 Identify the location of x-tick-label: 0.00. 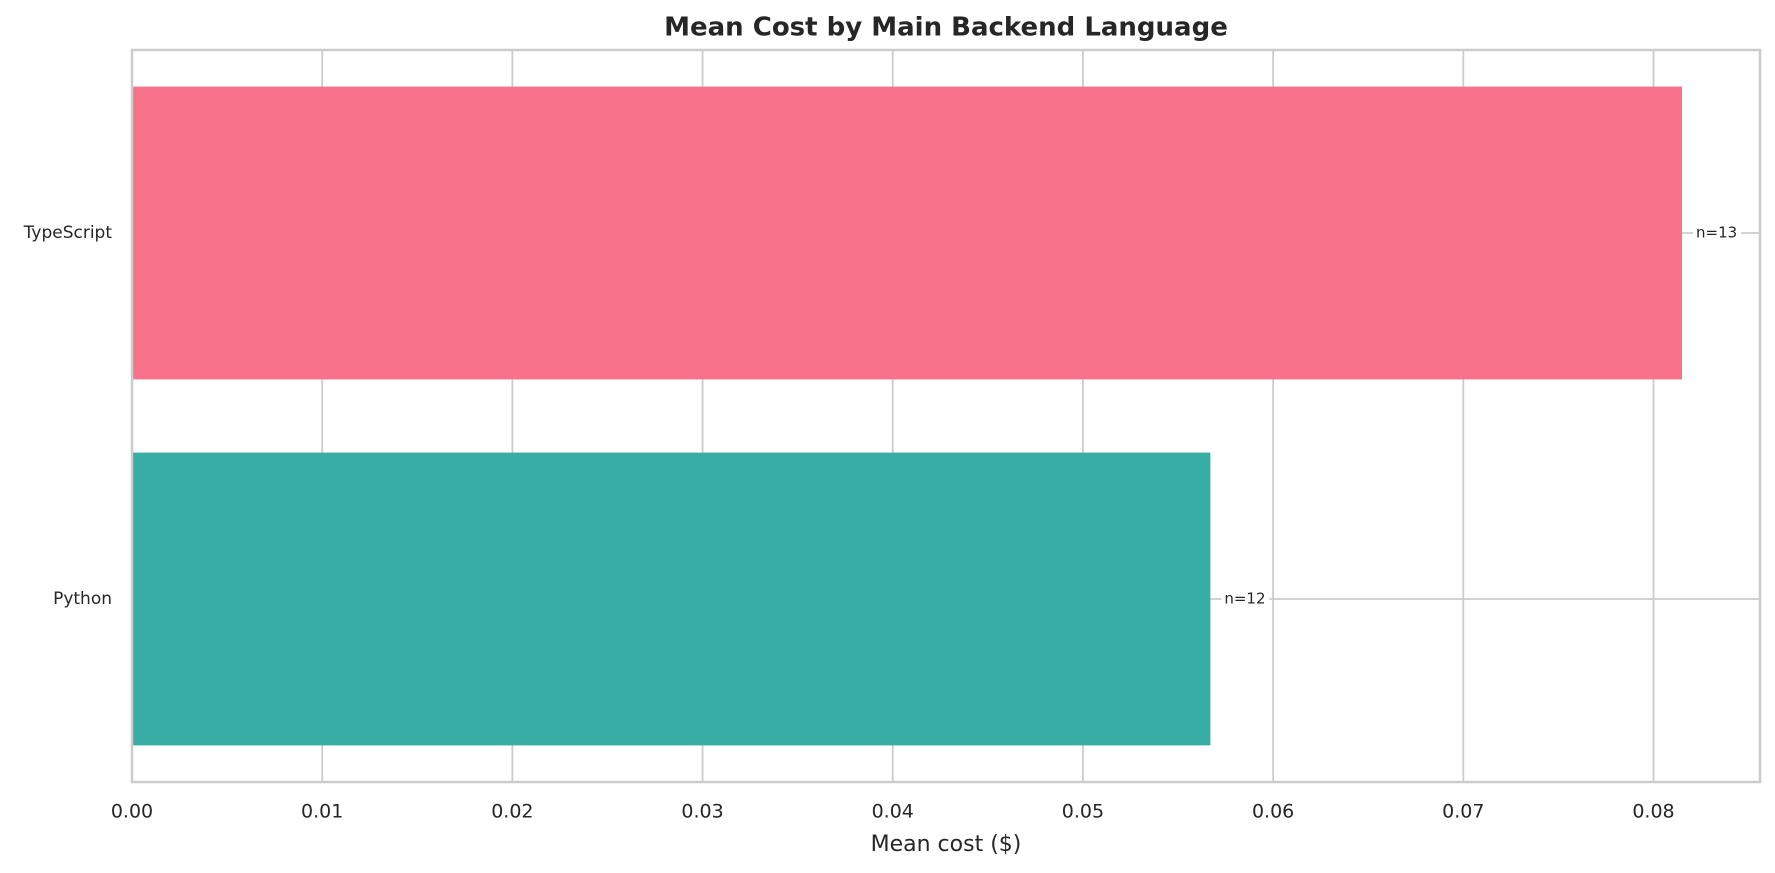
(132, 812).